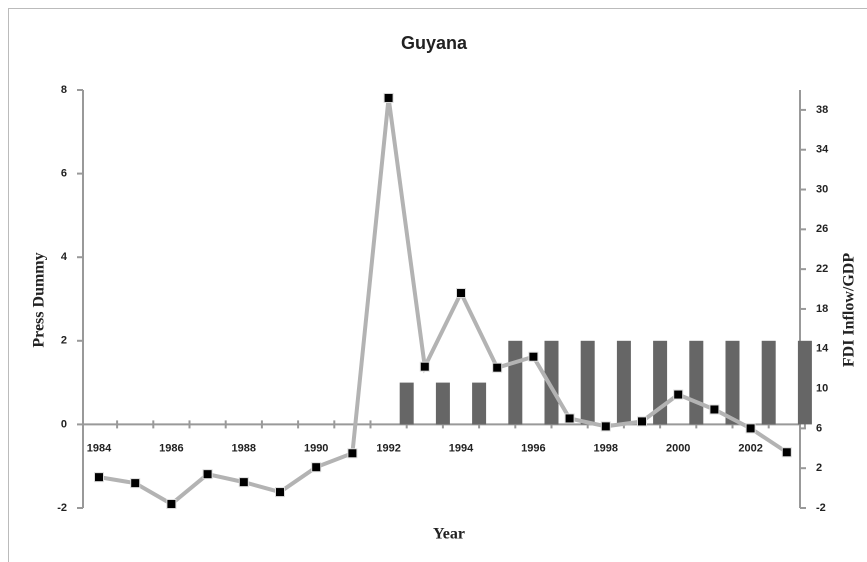 Image resolution: width=867 pixels, height=562 pixels. What do you see at coordinates (819, 428) in the screenshot?
I see `y2-tick-label: 6` at bounding box center [819, 428].